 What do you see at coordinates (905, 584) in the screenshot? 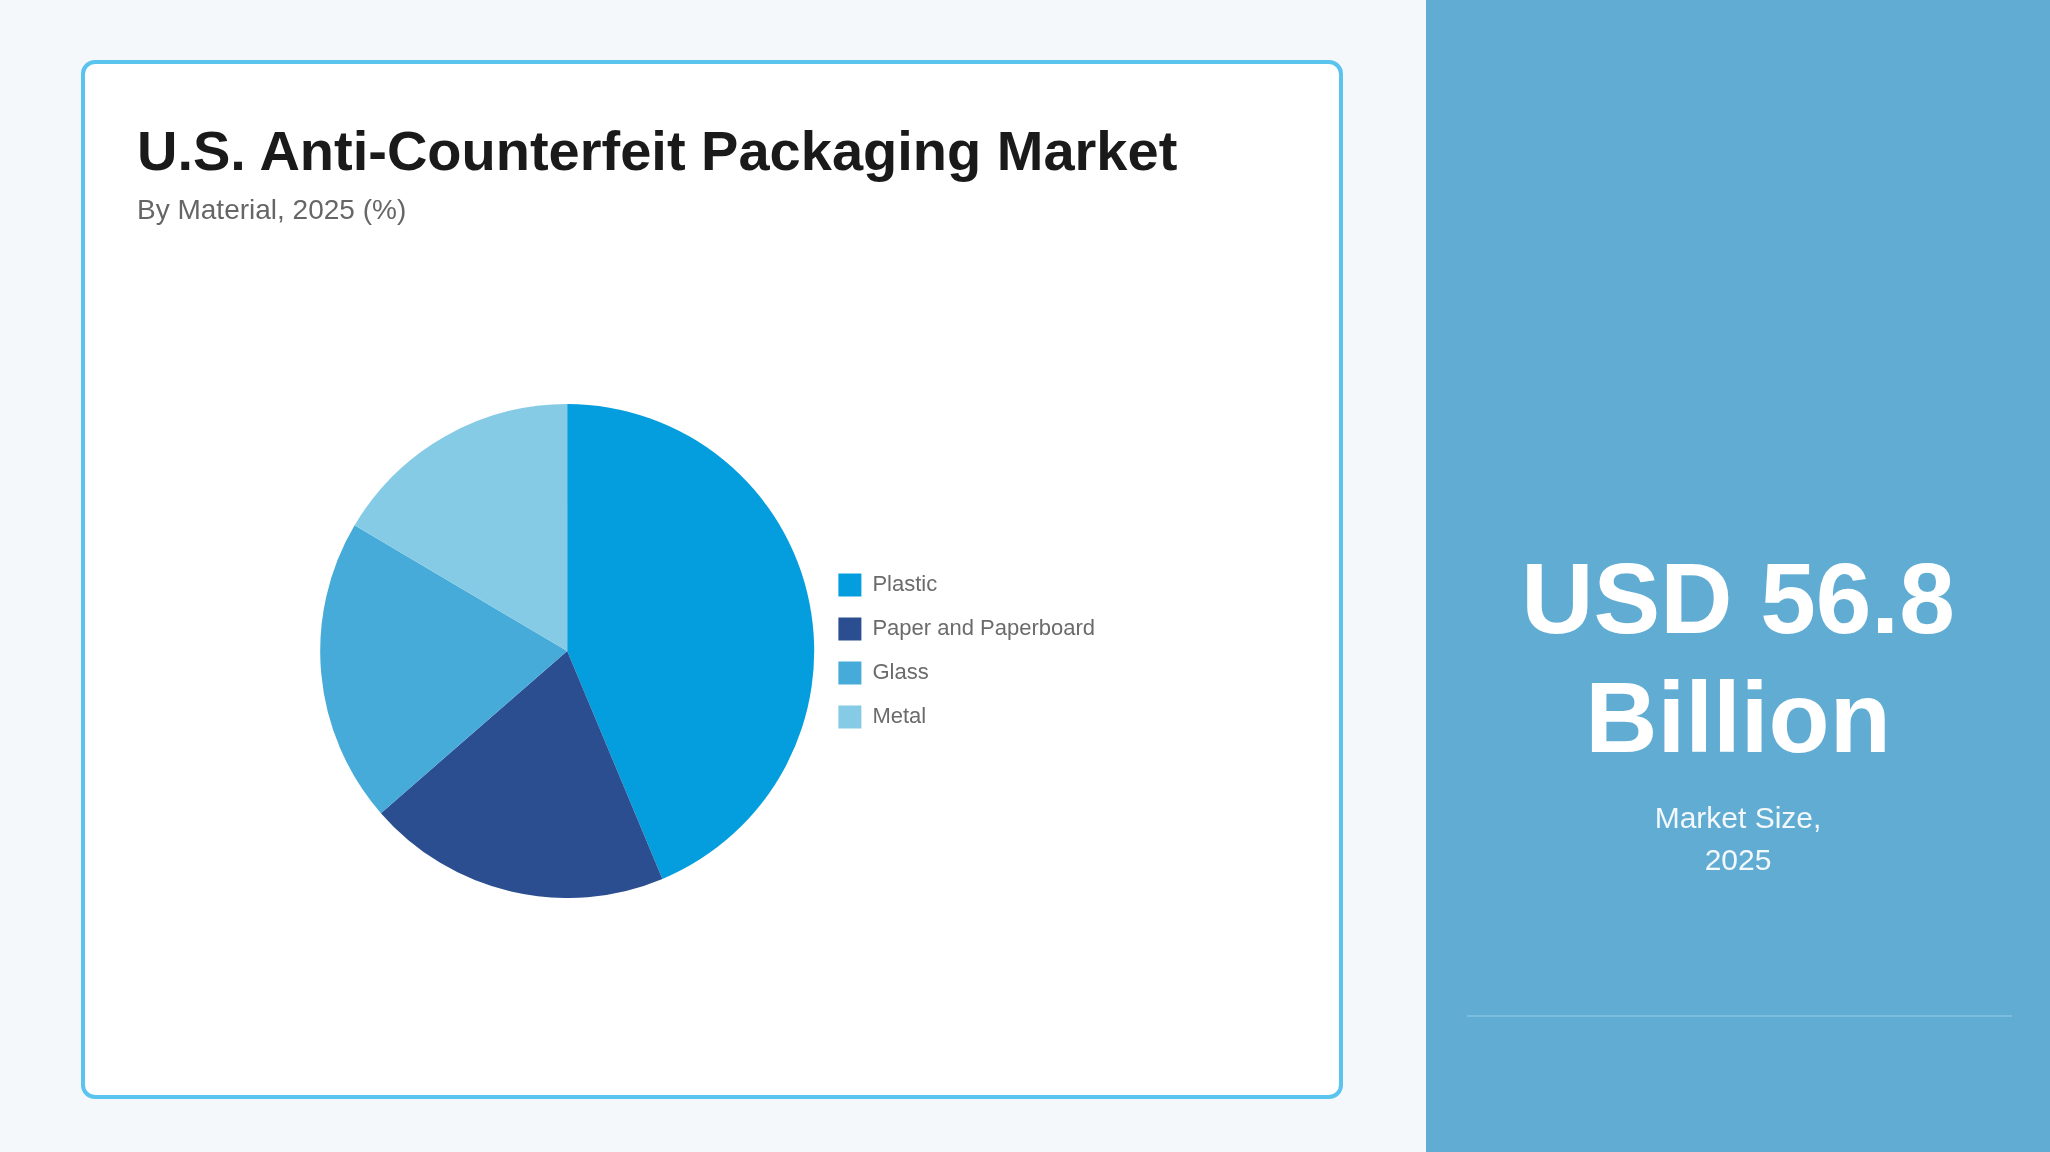
I see `legend-label: Plastic` at bounding box center [905, 584].